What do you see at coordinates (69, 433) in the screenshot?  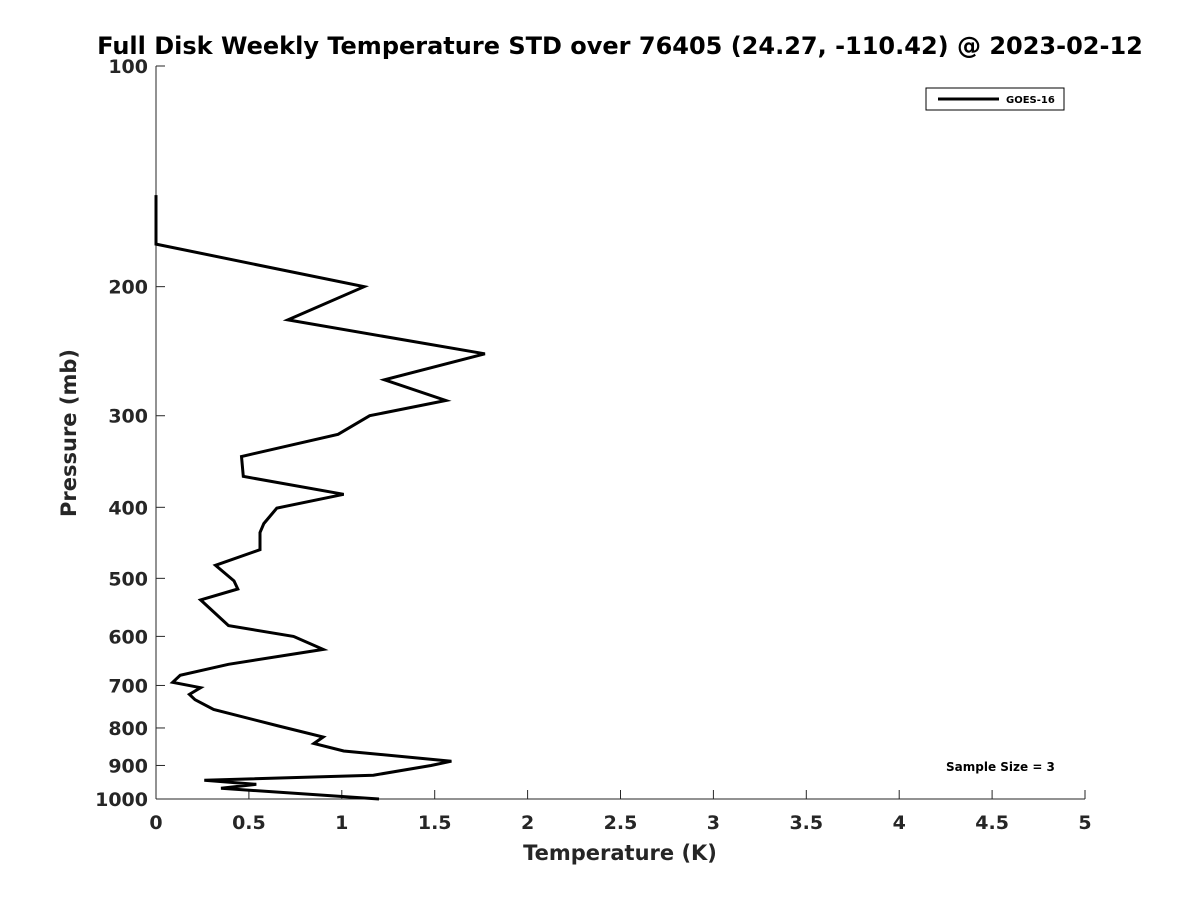 I see `y-axis-label: Pressure (mb)` at bounding box center [69, 433].